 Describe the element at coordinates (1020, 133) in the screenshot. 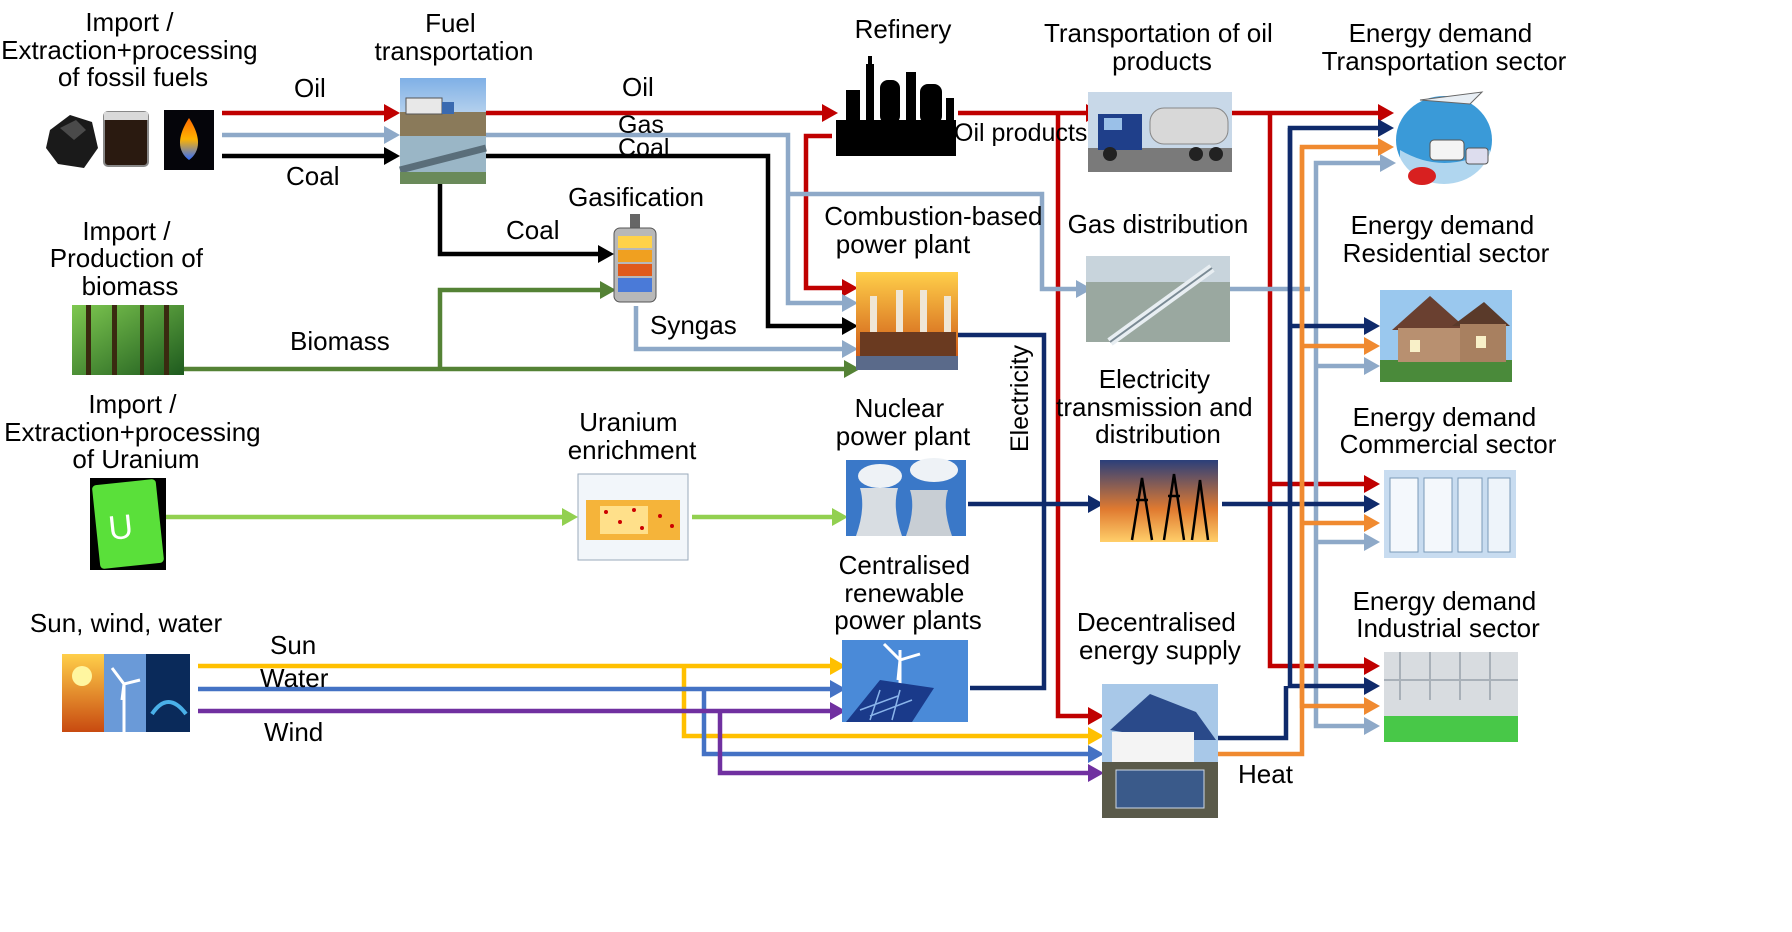

I see `flow-label-oil-products: Oil products` at that location.